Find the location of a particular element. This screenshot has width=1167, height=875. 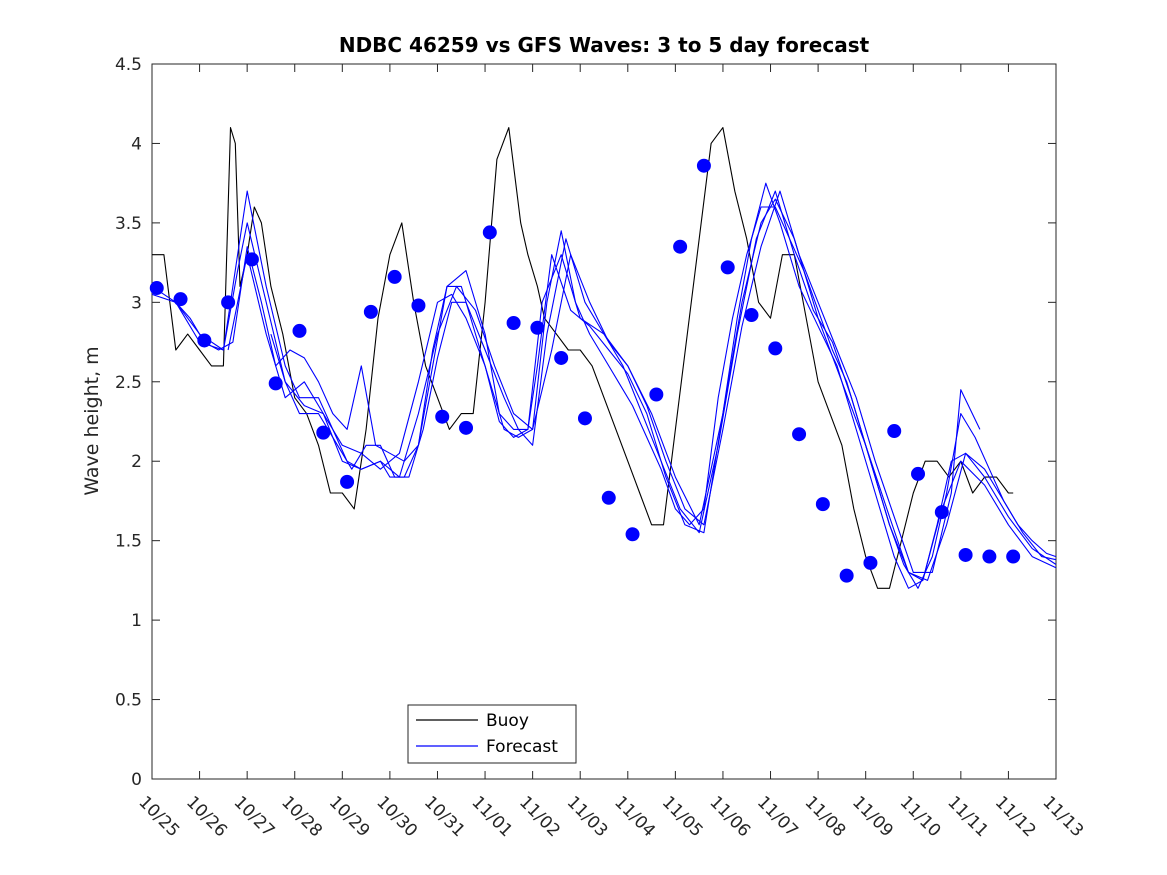

y-axis-label: Wave height, m is located at coordinates (92, 420).